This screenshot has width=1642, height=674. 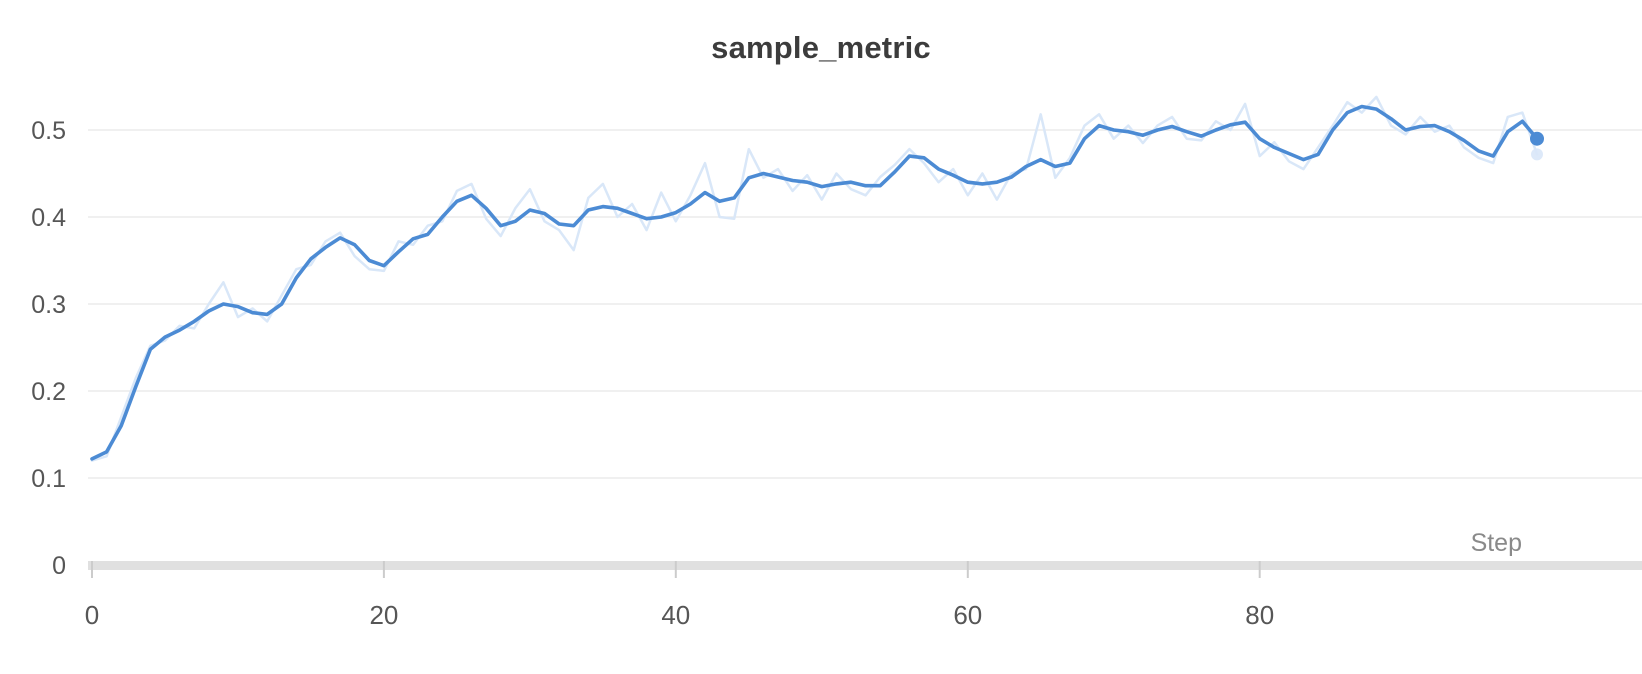 I want to click on chart-title: sample_metric, so click(x=821, y=47).